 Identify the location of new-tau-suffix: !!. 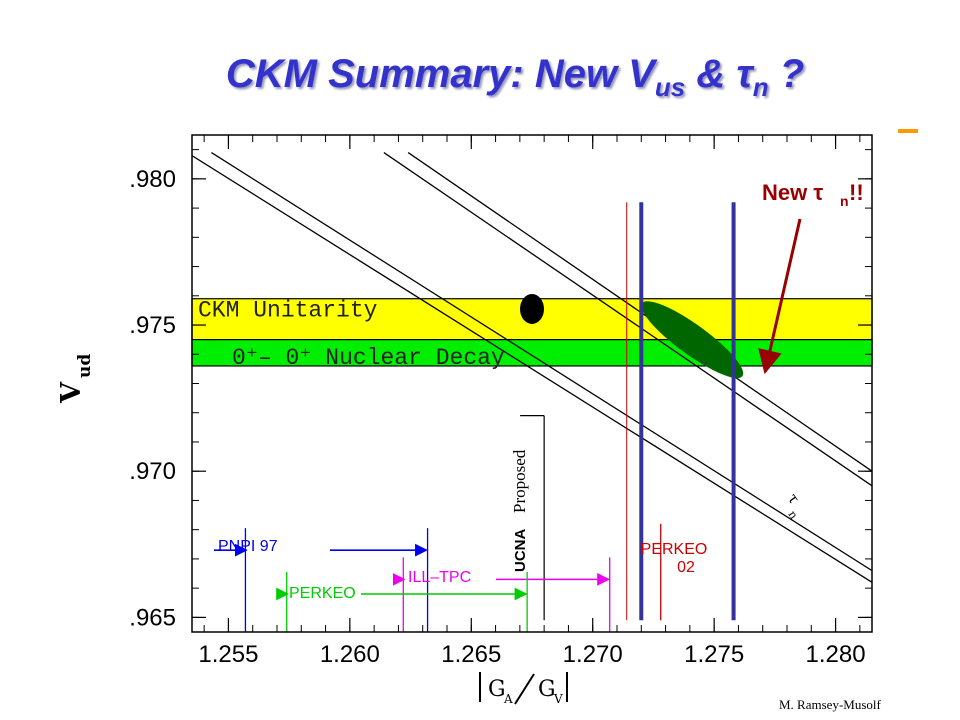
(856, 192).